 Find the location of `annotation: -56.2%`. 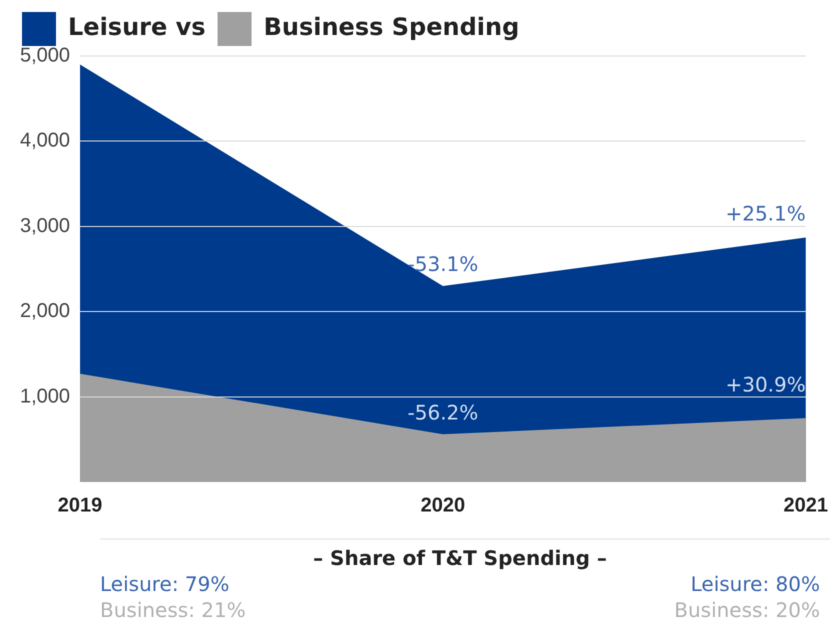

annotation: -56.2% is located at coordinates (443, 412).